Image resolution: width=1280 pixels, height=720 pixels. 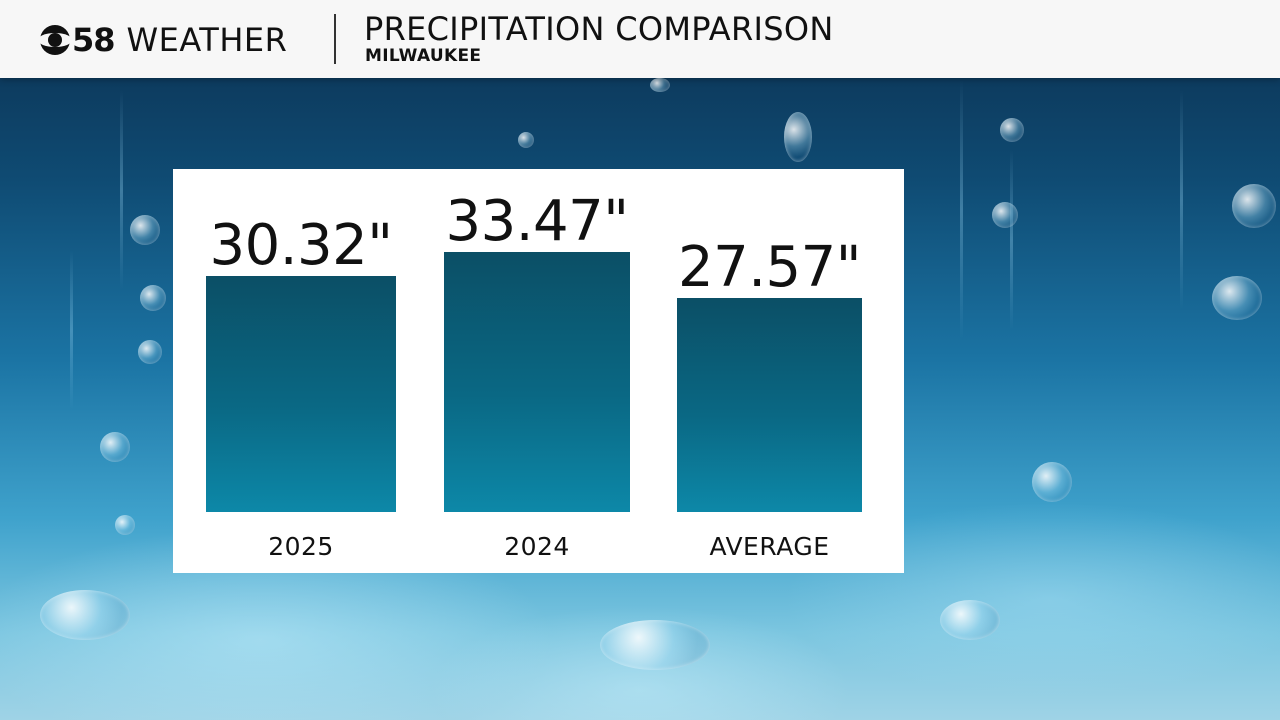 I want to click on category-label-average: AVERAGE, so click(x=769, y=546).